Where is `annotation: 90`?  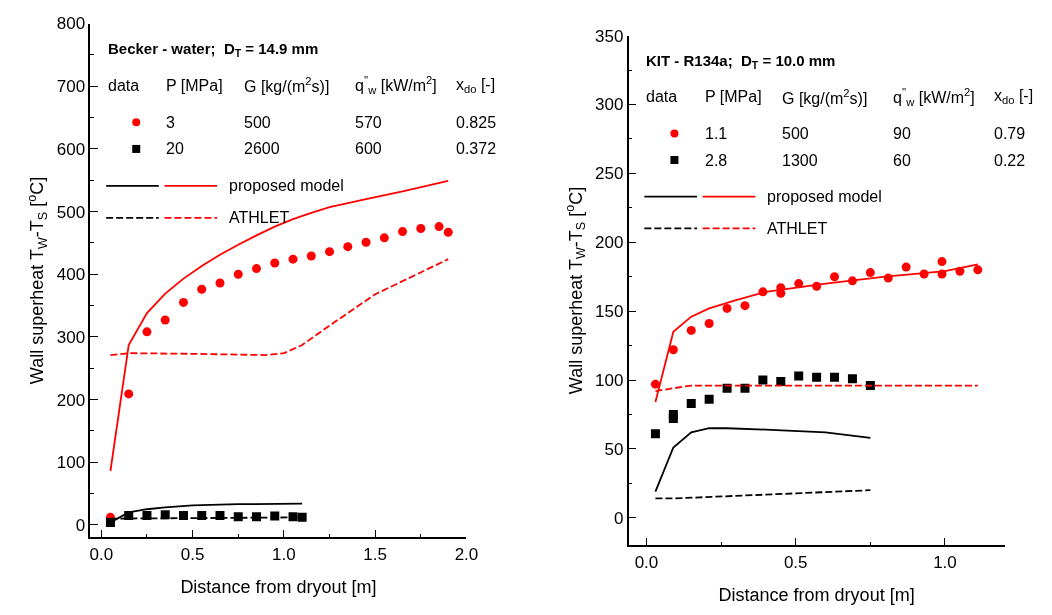 annotation: 90 is located at coordinates (902, 133).